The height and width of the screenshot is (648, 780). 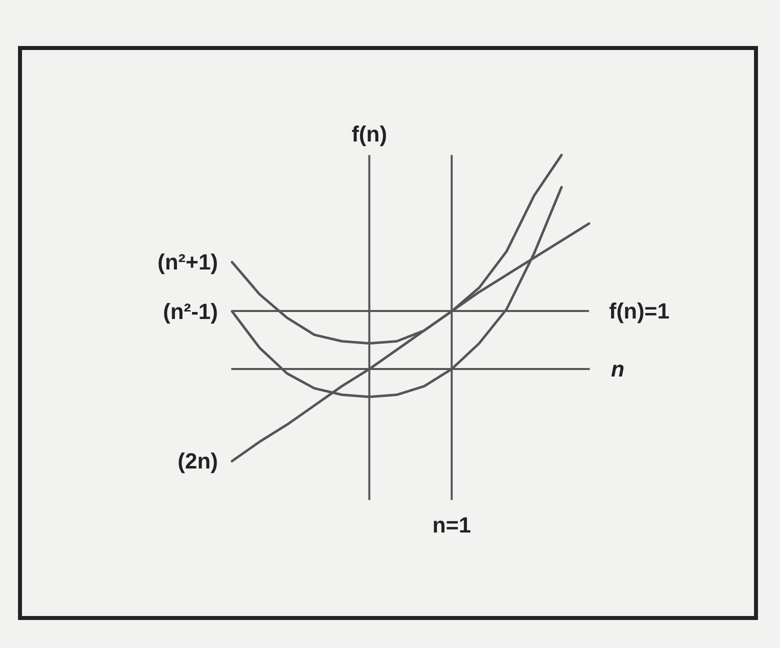 I want to click on series-label: (2n), so click(x=198, y=461).